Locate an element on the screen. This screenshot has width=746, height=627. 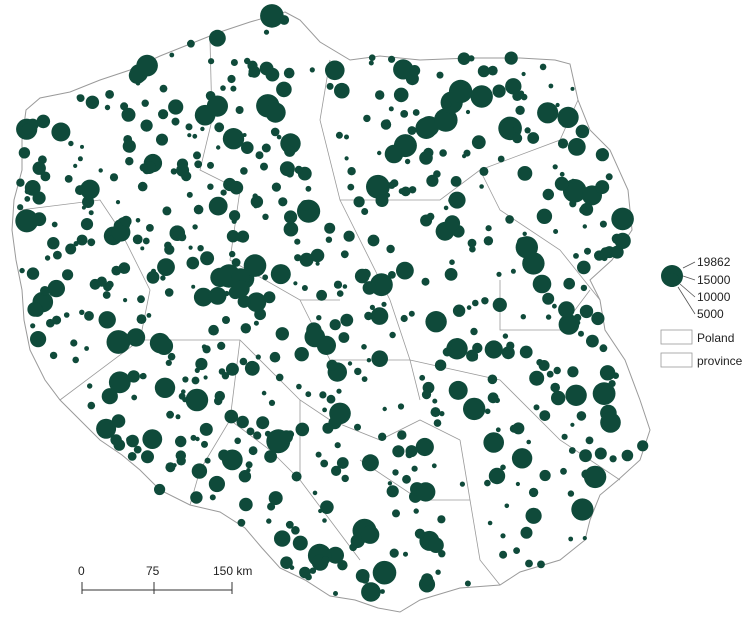
legend-province-label: province is located at coordinates (720, 361).